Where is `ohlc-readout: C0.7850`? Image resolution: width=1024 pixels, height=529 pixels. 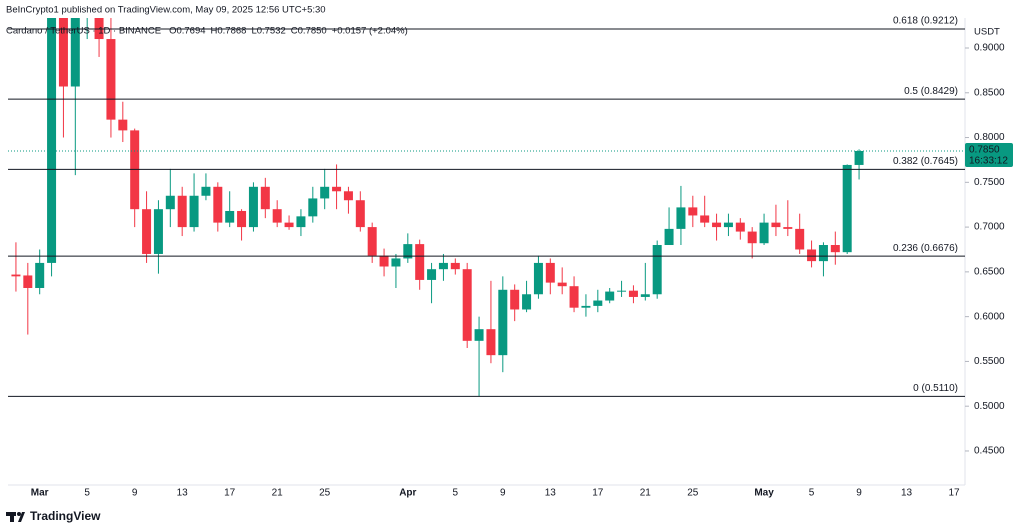 ohlc-readout: C0.7850 is located at coordinates (309, 31).